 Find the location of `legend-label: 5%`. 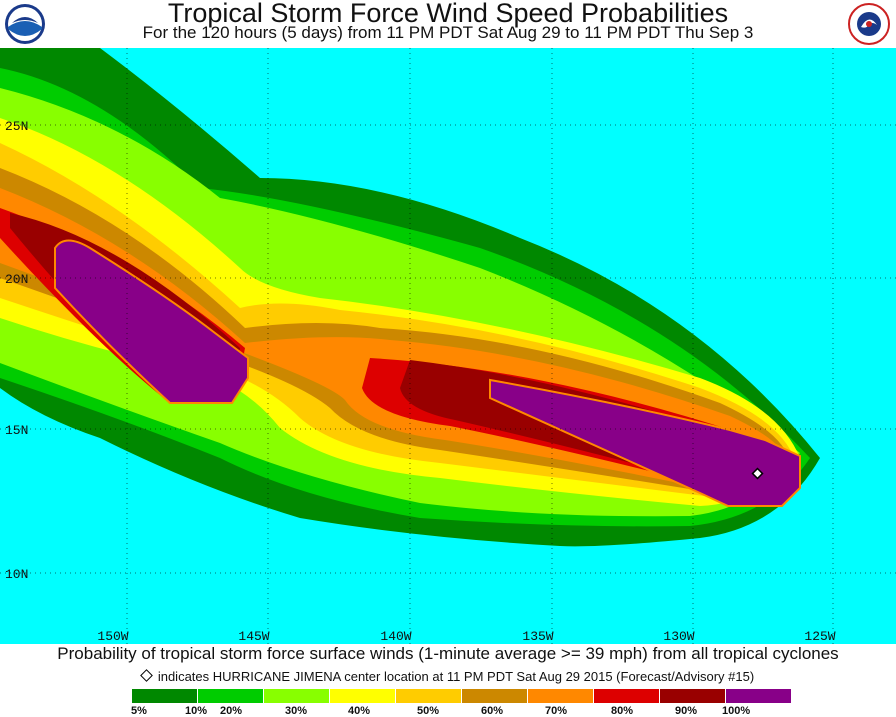

legend-label: 5% is located at coordinates (139, 711).